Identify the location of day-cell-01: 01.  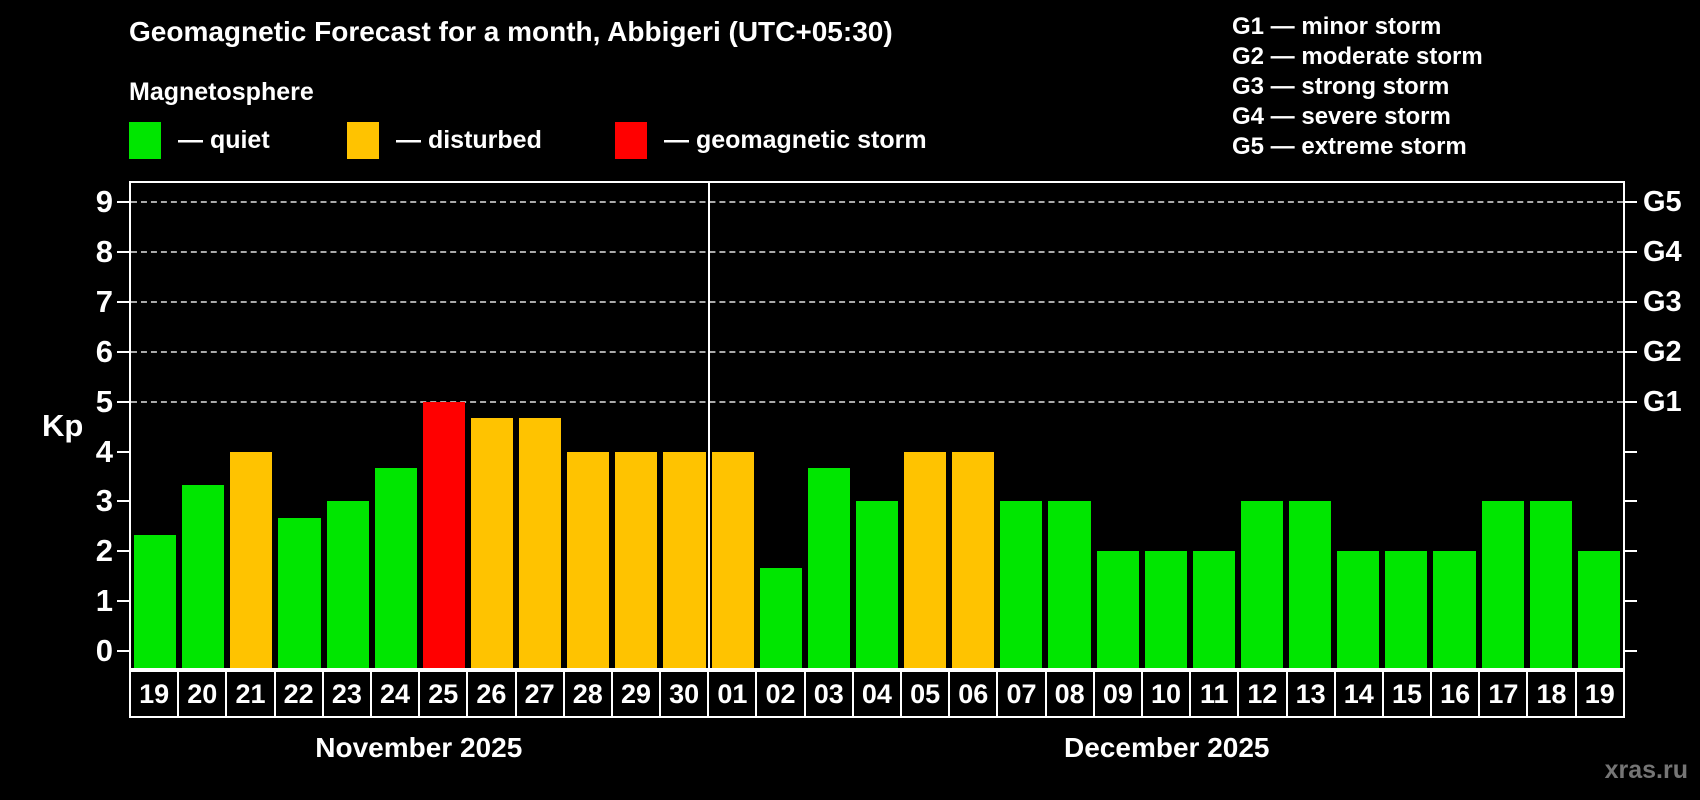
(733, 694).